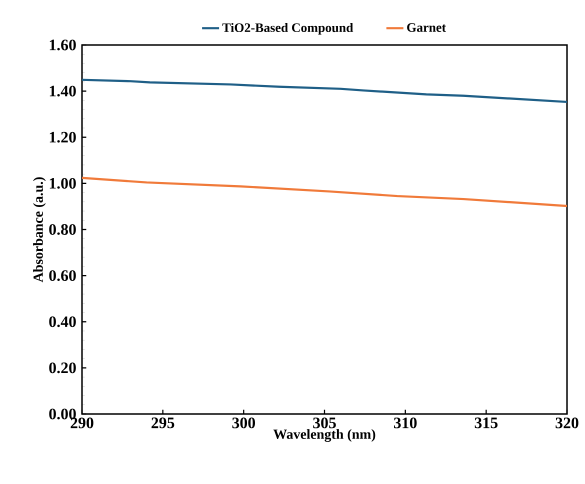  I want to click on y-tick-label: 1.60, so click(63, 45).